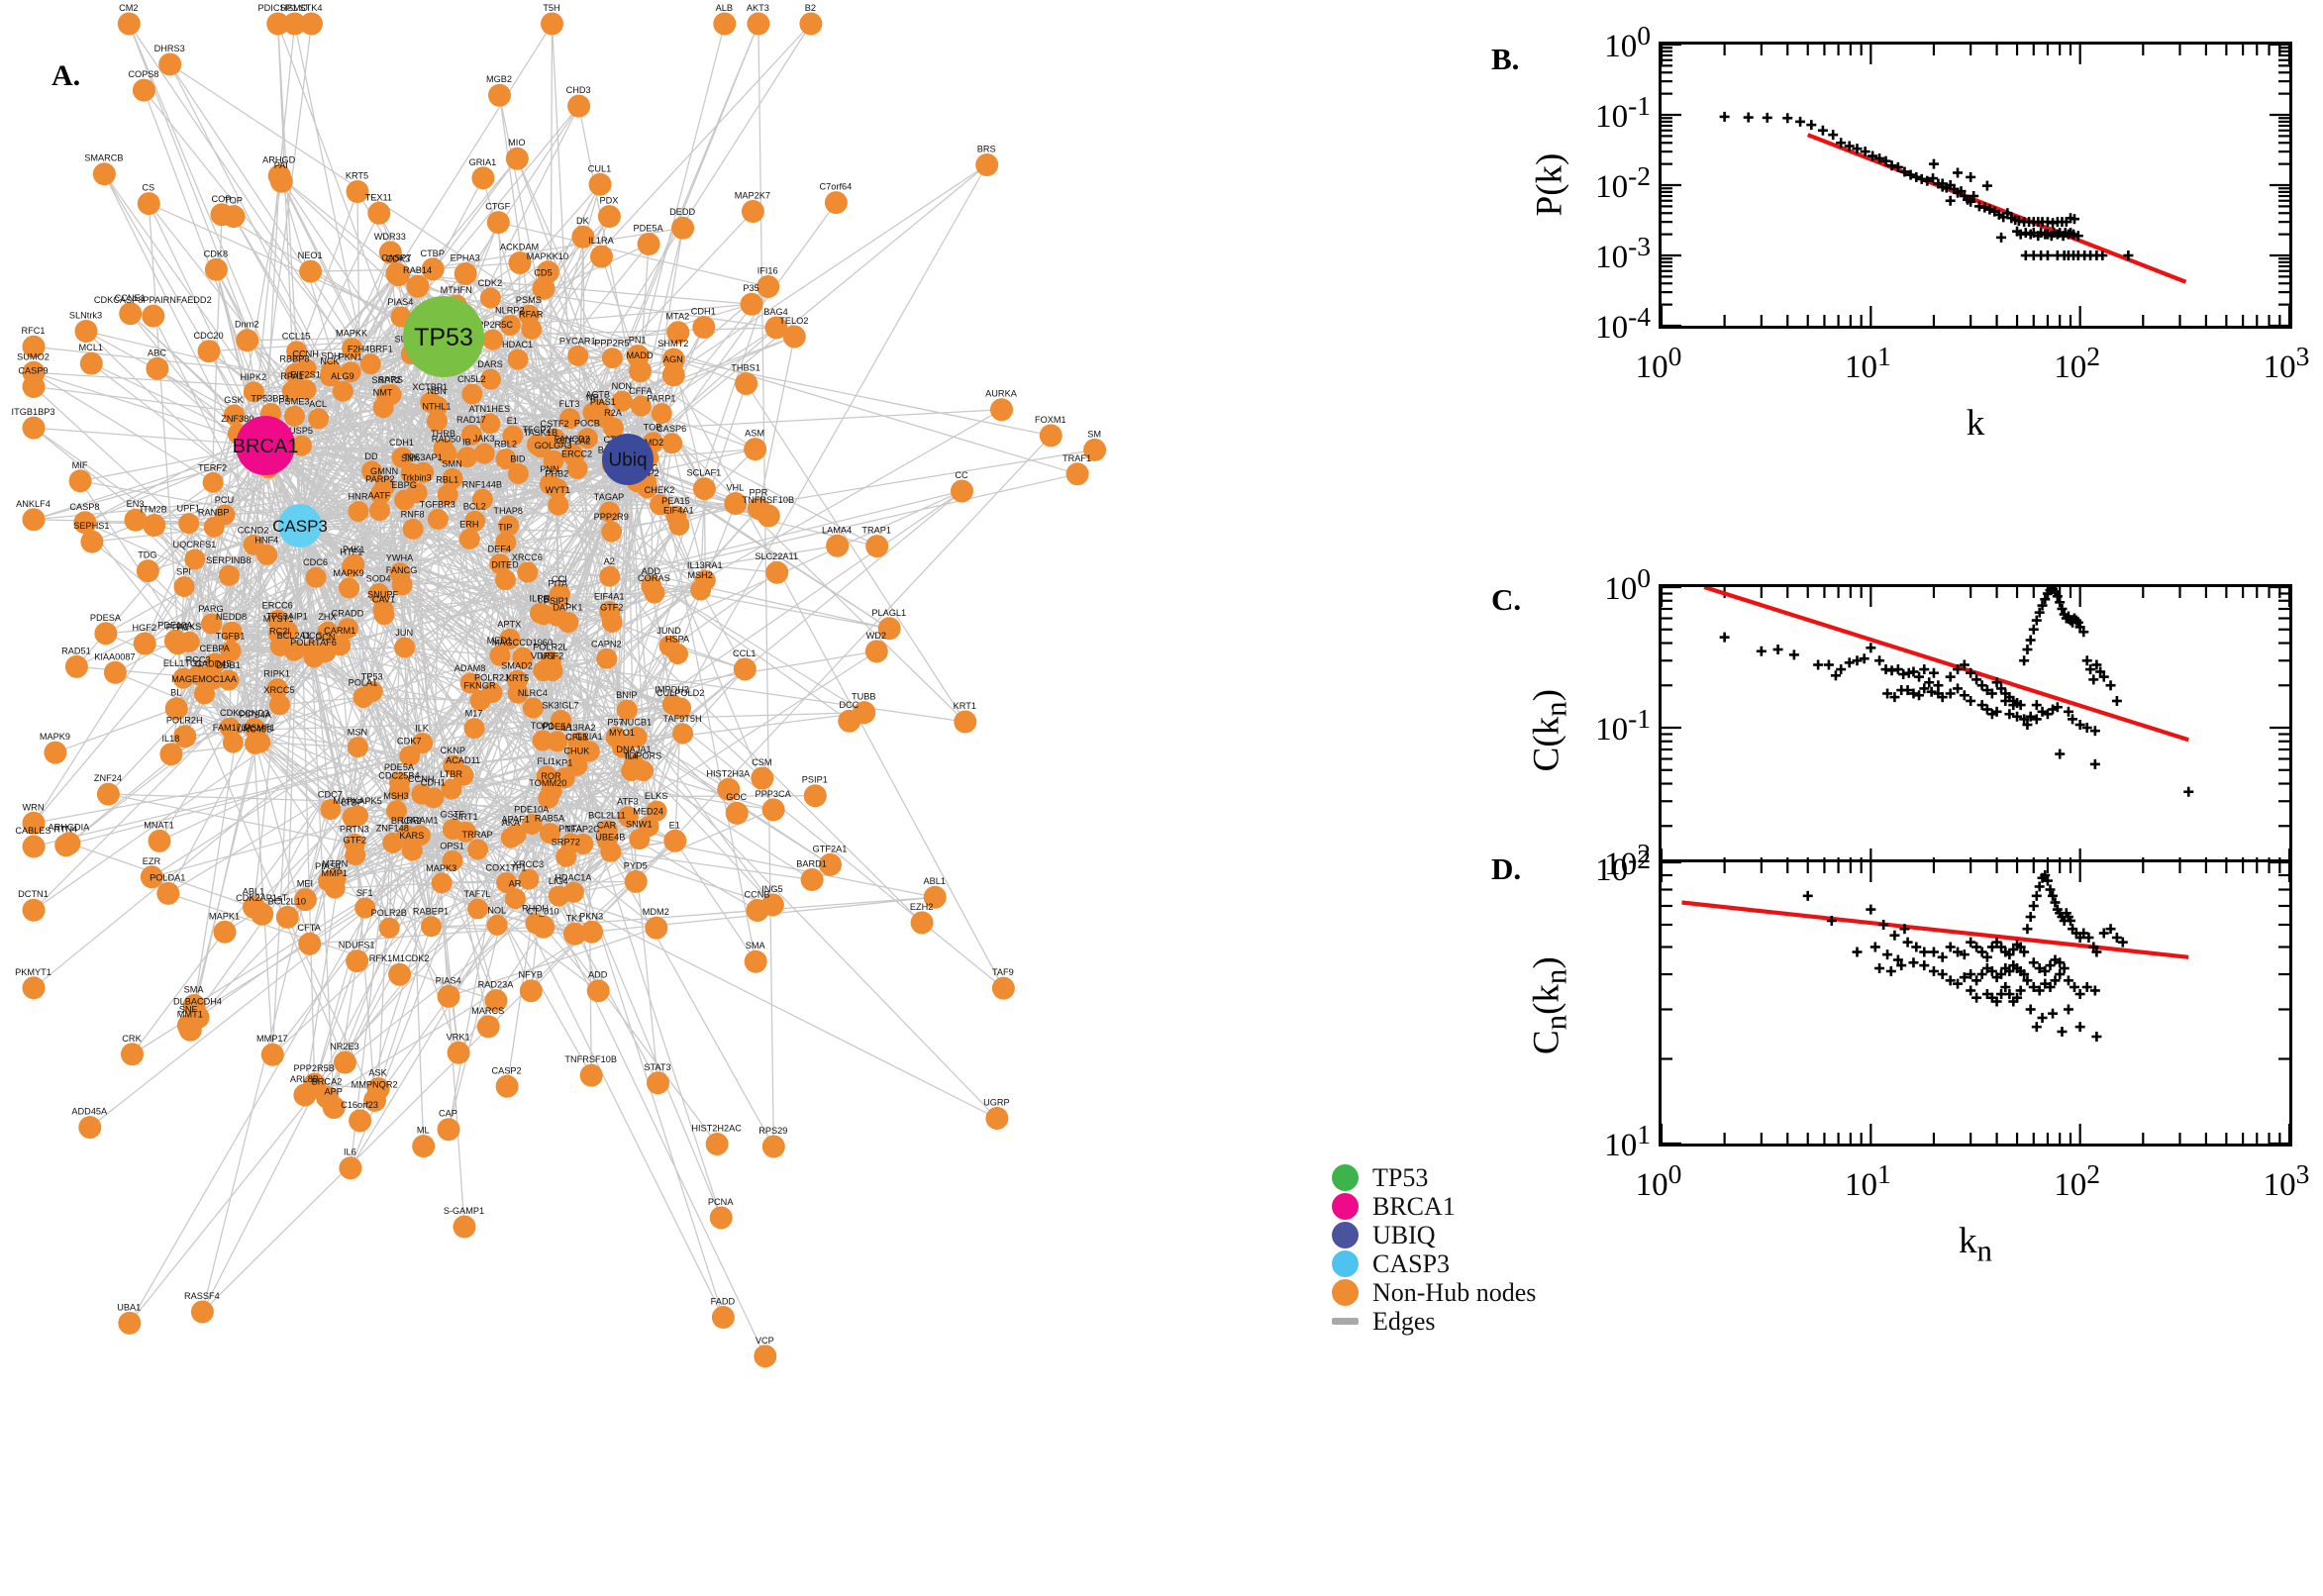 The image size is (2323, 1596). I want to click on hub-node-brca1, so click(265, 445).